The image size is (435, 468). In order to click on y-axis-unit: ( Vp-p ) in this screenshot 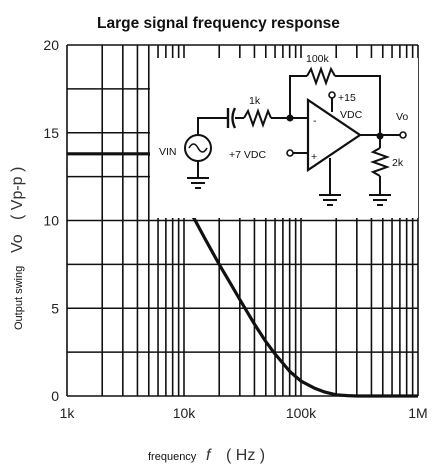, I will do `click(17, 193)`.